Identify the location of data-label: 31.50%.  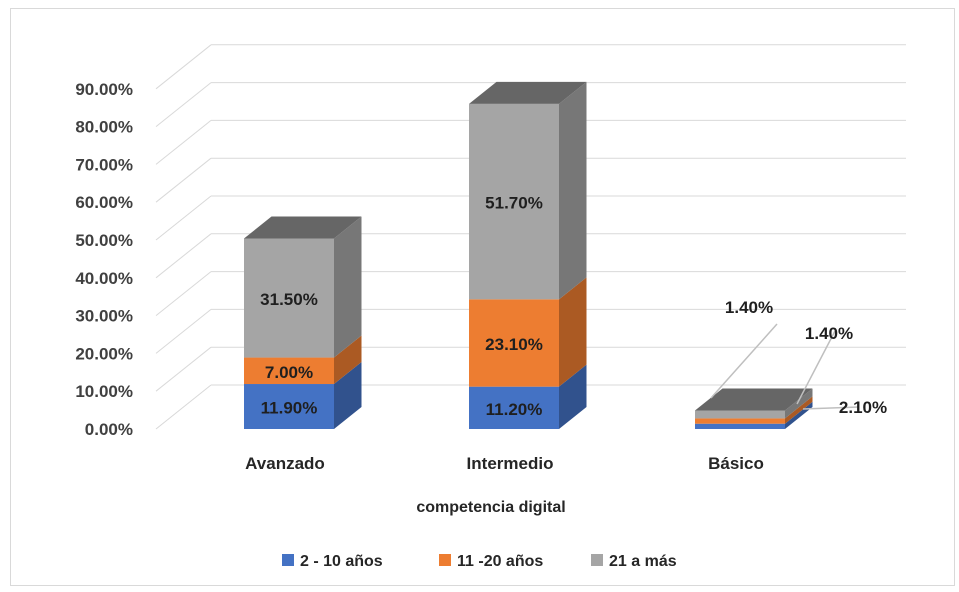
(289, 299).